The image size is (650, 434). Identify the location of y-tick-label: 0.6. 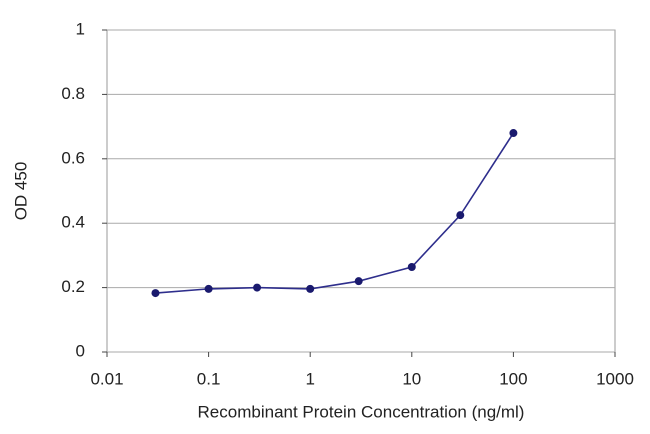
(73, 157).